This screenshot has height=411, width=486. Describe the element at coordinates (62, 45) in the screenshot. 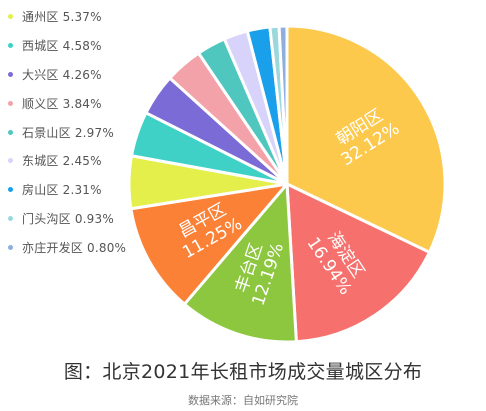

I see `legend-label: 西城区 4.58%` at that location.